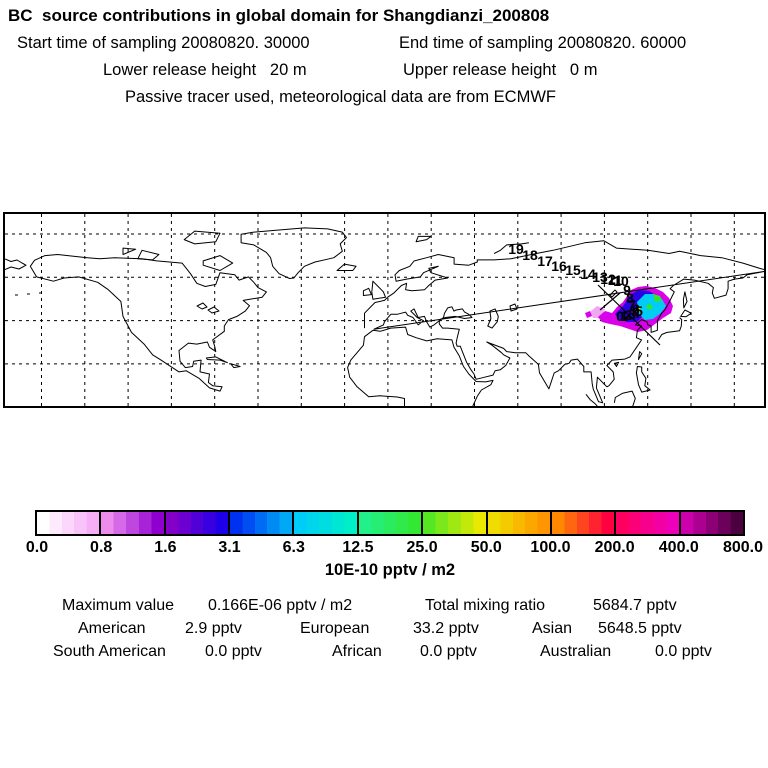 The image size is (768, 768). I want to click on colorbar-tick-label: 25.0, so click(422, 547).